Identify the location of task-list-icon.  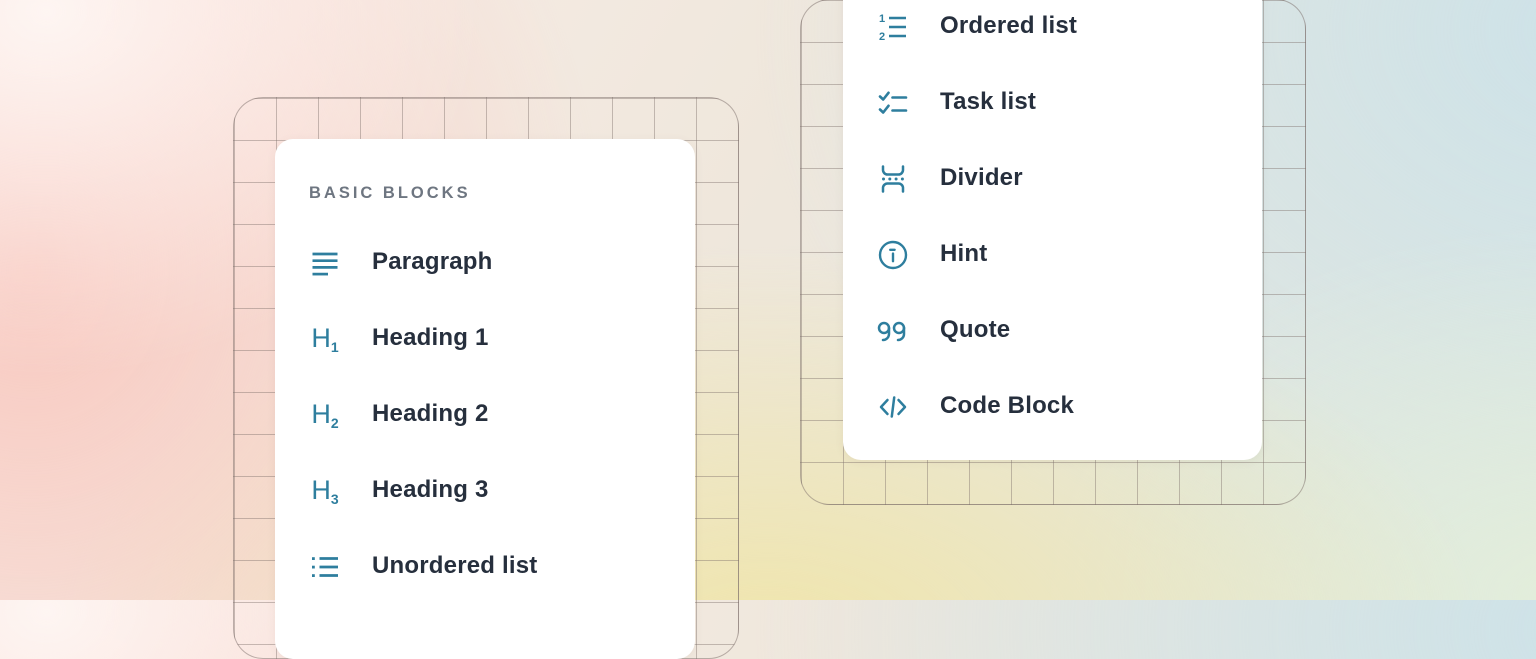
(893, 103).